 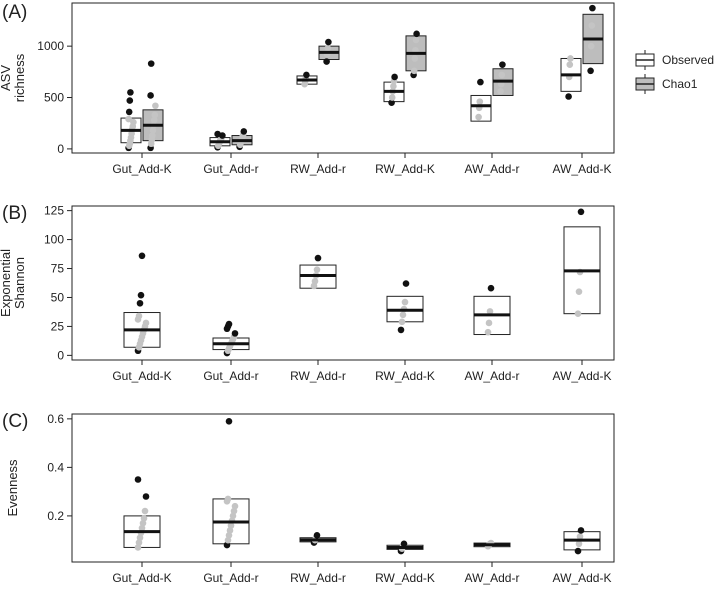 I want to click on y-axis-label: Exponential, so click(x=6, y=283).